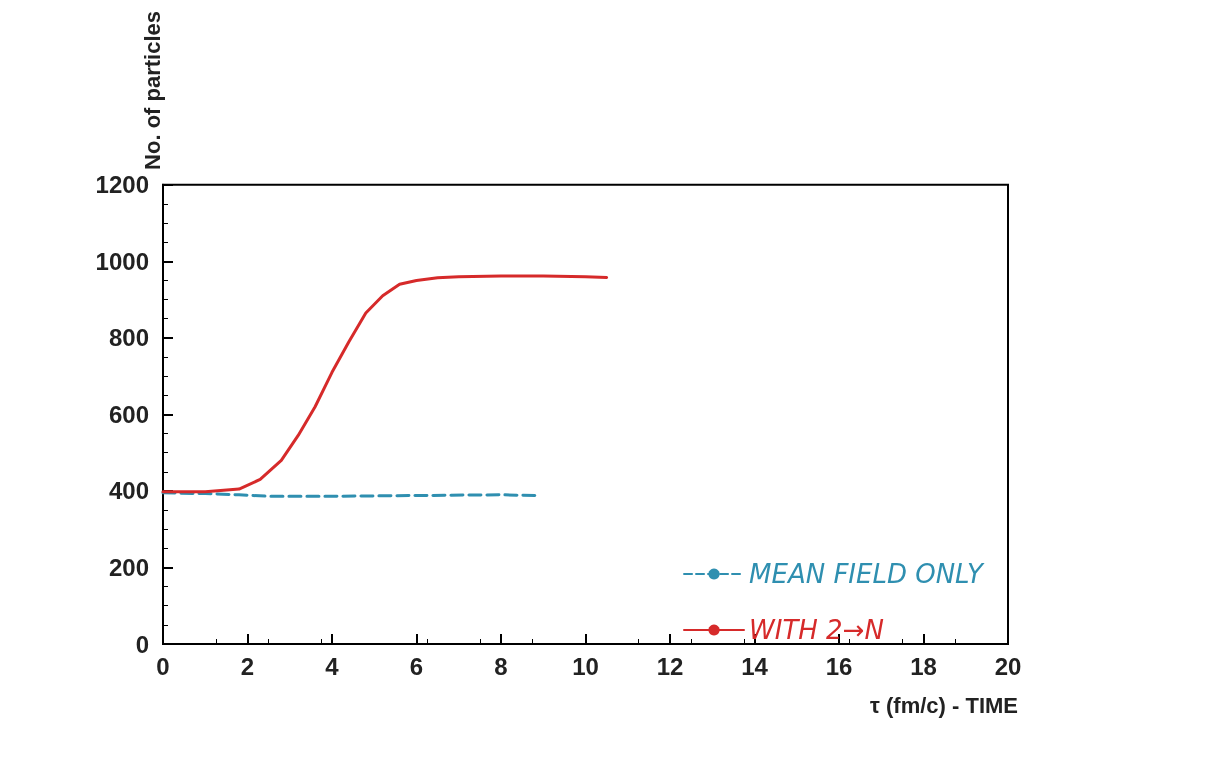  I want to click on x-tick-label: 10, so click(585, 666).